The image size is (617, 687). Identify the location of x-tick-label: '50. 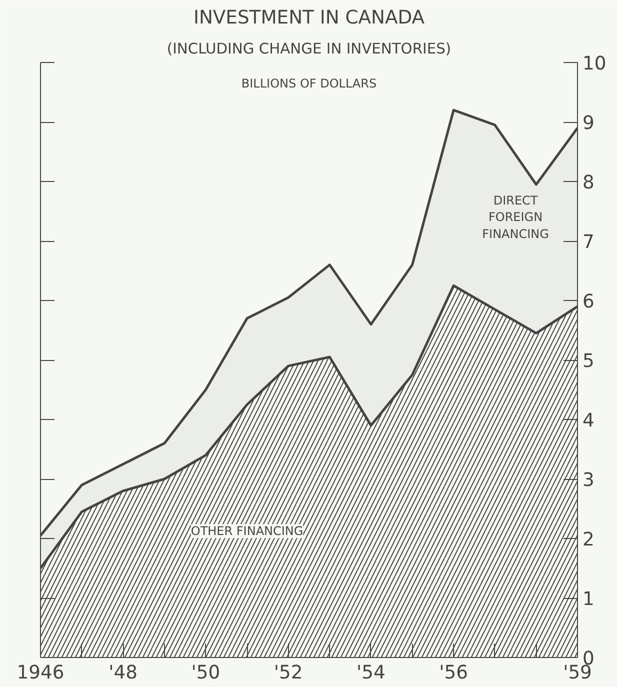
(205, 673).